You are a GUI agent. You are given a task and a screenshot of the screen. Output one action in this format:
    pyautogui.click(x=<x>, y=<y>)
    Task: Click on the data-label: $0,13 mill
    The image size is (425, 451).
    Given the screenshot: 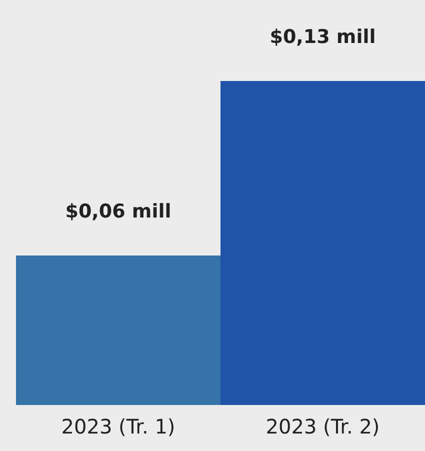 What is the action you would take?
    pyautogui.click(x=323, y=37)
    